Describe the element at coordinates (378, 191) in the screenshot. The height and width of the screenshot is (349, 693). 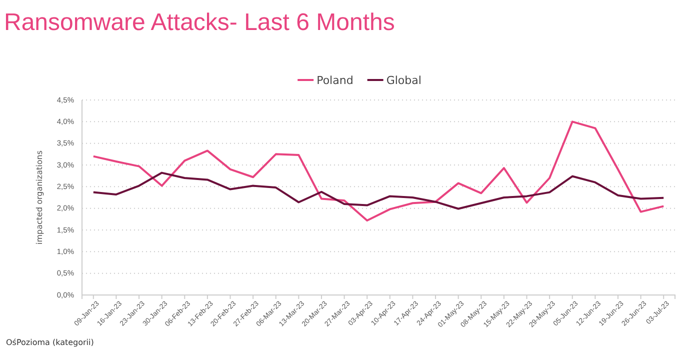
I see `line-series` at that location.